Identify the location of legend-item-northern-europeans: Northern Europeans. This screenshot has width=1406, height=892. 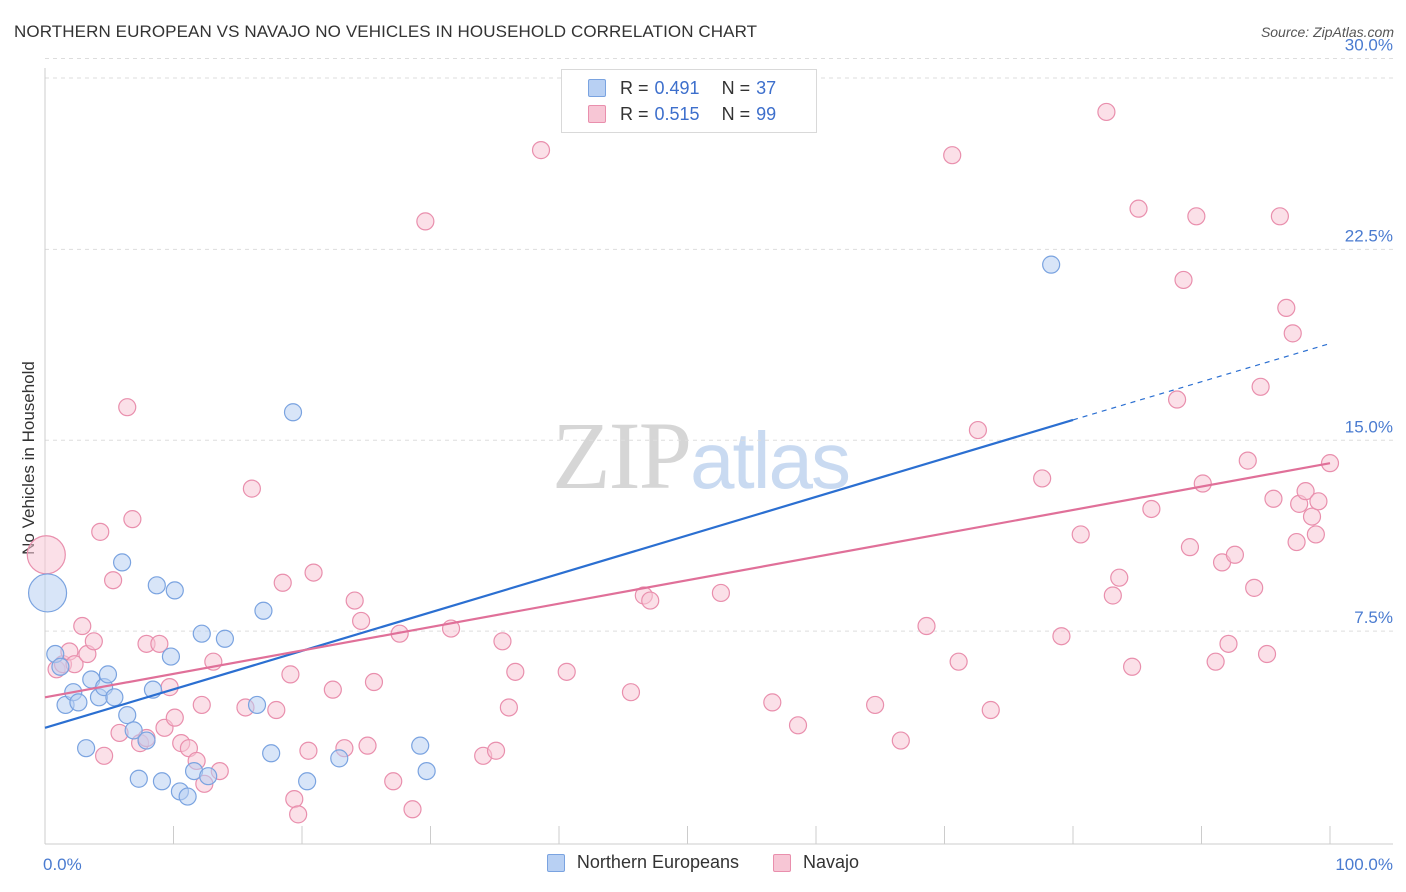
(643, 862).